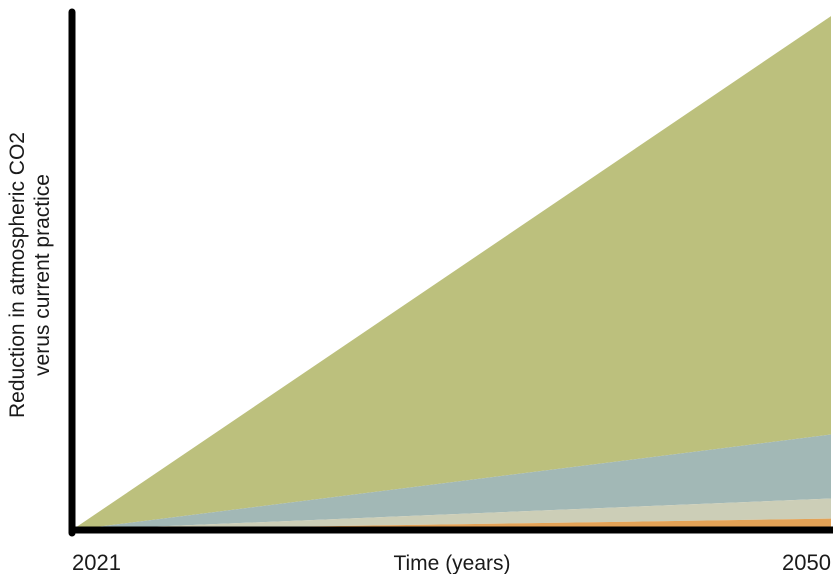  What do you see at coordinates (806, 562) in the screenshot?
I see `x-tick-label-end: 2050` at bounding box center [806, 562].